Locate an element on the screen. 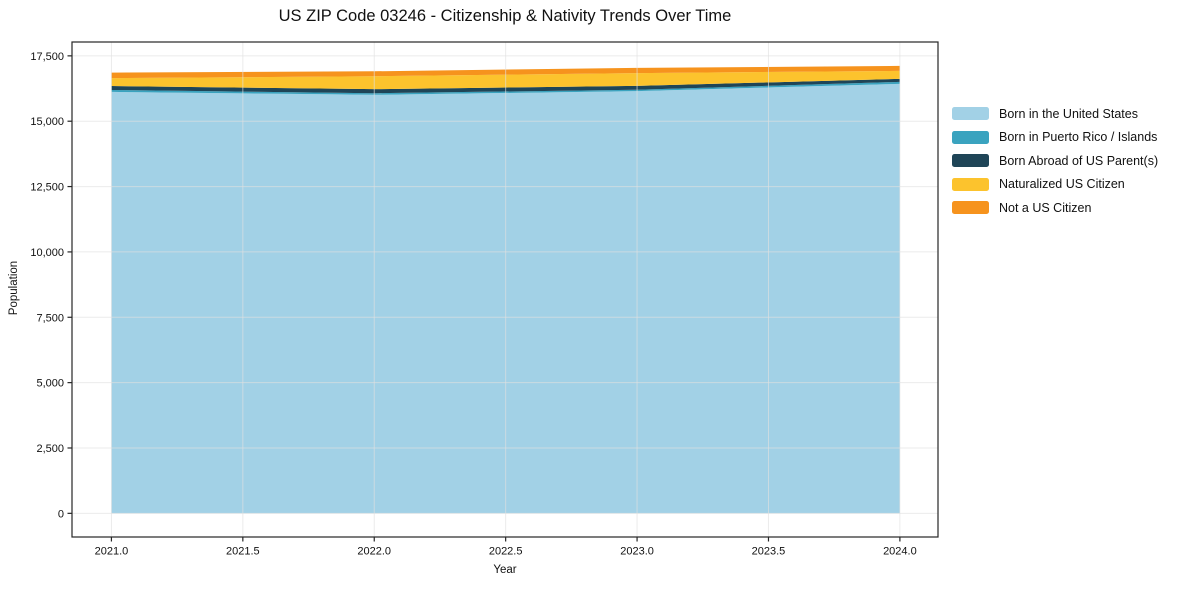 The width and height of the screenshot is (1189, 590). y-tick-label: 17,500 is located at coordinates (47, 57).